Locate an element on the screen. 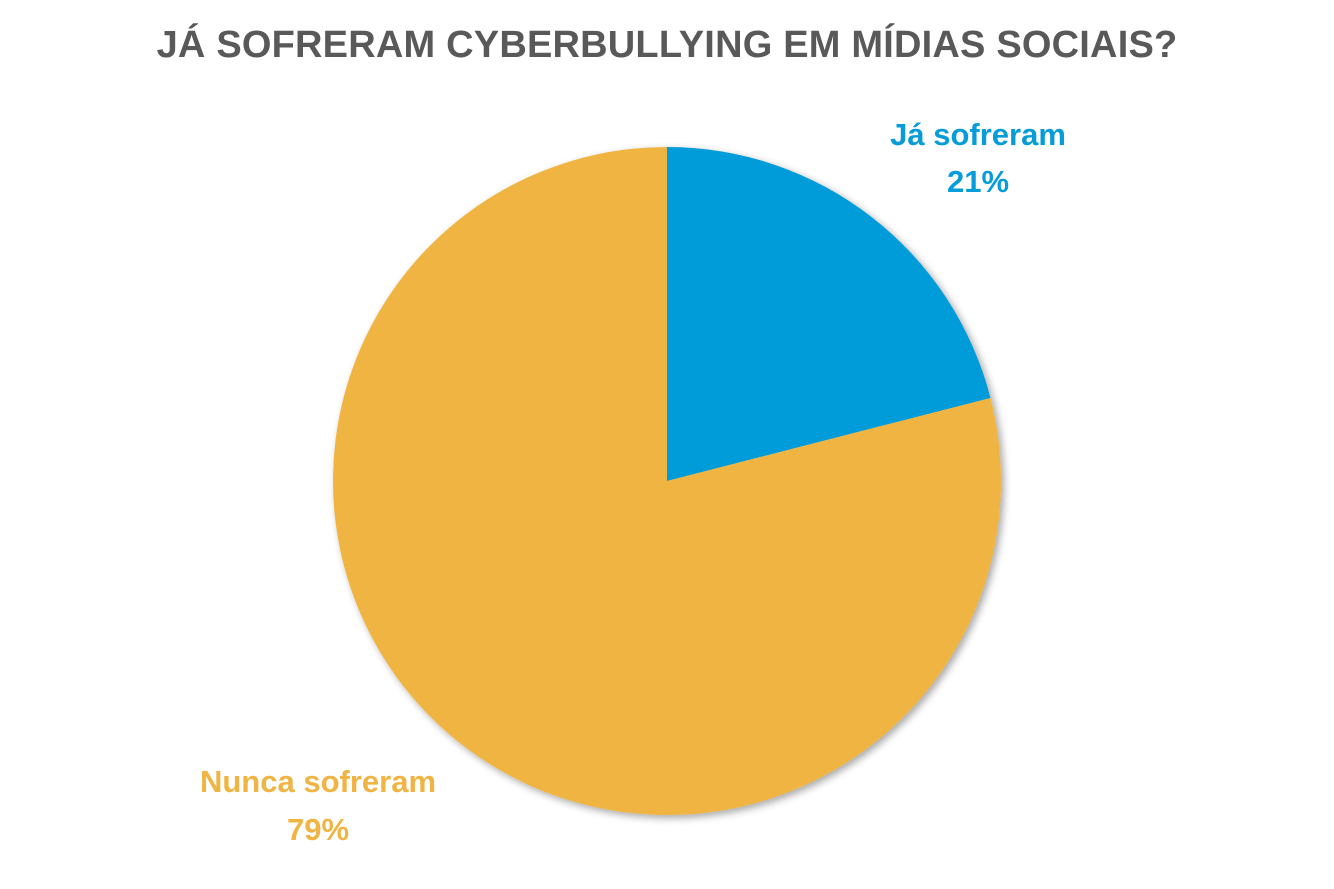 The height and width of the screenshot is (889, 1334). slice-label-value: 21% is located at coordinates (978, 181).